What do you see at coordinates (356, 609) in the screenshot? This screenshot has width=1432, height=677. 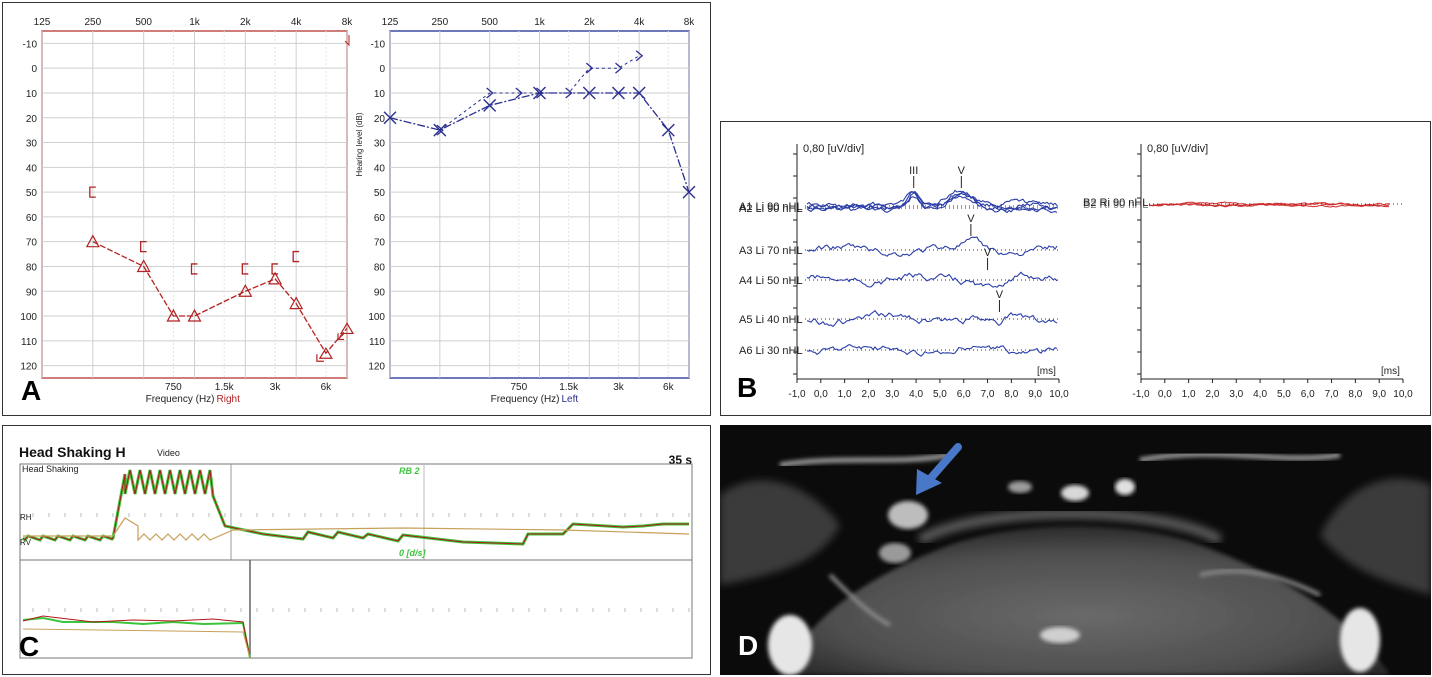 I see `lower-trace-box` at bounding box center [356, 609].